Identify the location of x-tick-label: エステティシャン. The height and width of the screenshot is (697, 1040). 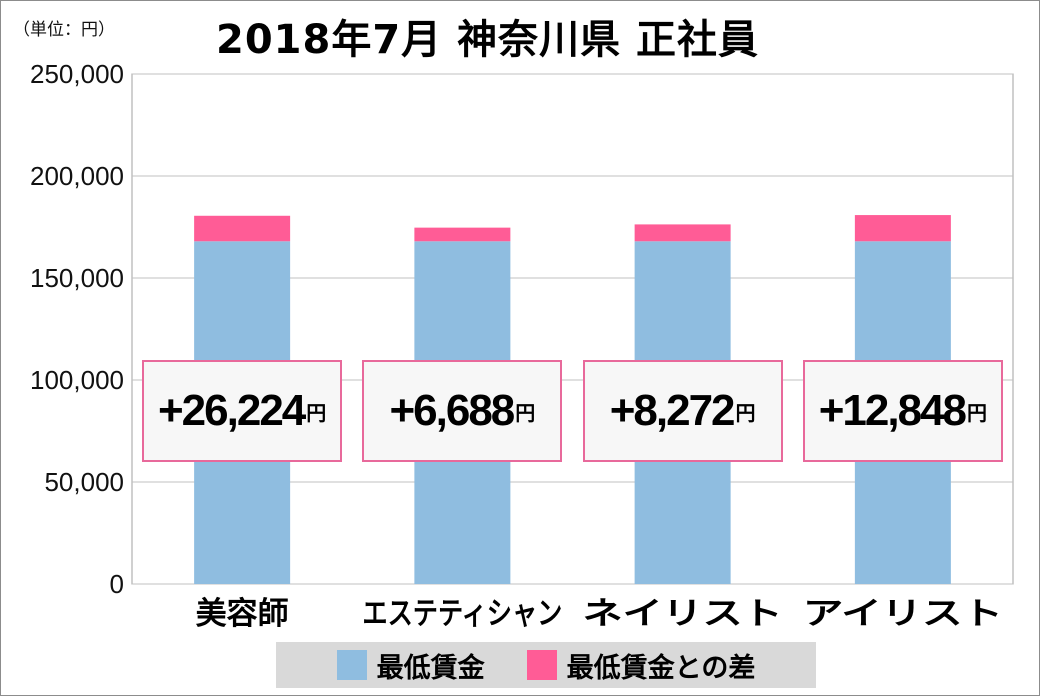
(462, 614).